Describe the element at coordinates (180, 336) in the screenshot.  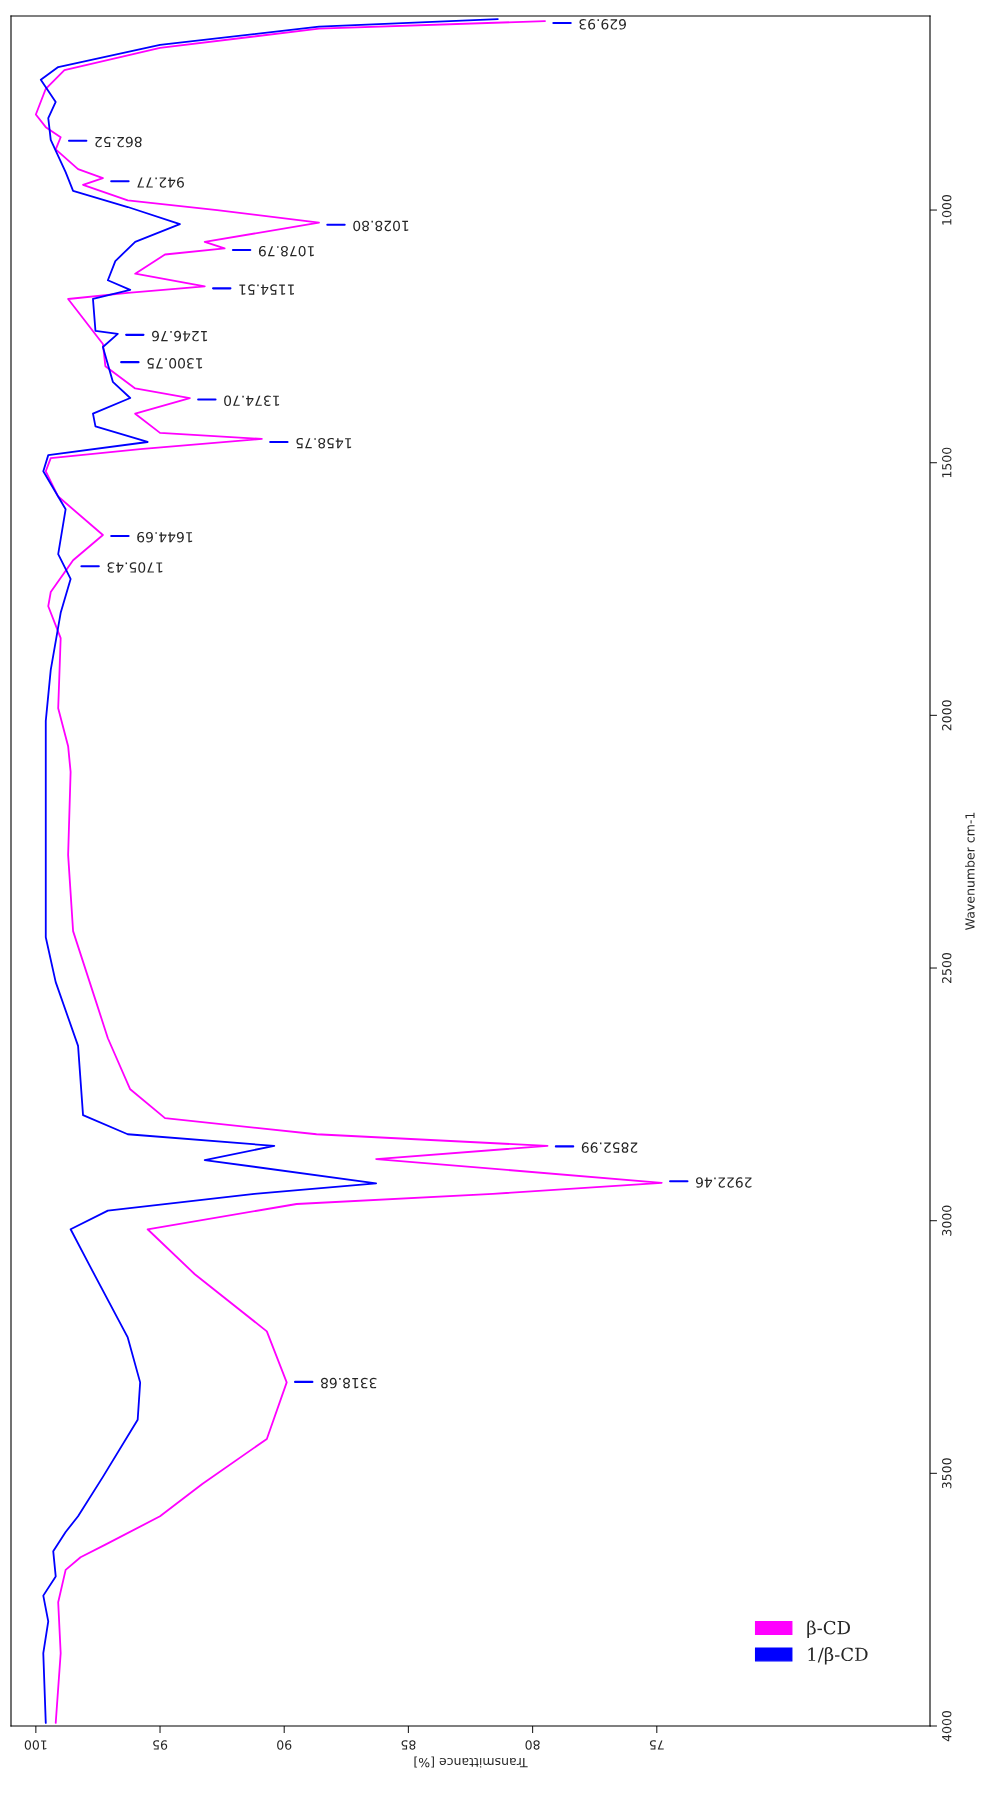
I see `annotation: 1246.76` at that location.